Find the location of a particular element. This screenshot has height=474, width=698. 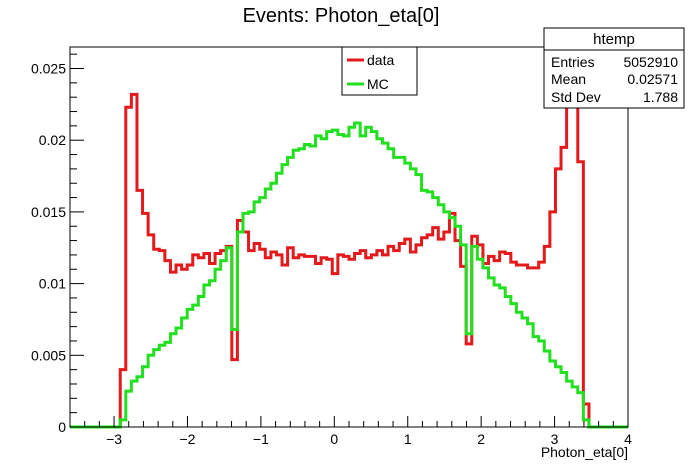

stats-box-frame is located at coordinates (614, 68).